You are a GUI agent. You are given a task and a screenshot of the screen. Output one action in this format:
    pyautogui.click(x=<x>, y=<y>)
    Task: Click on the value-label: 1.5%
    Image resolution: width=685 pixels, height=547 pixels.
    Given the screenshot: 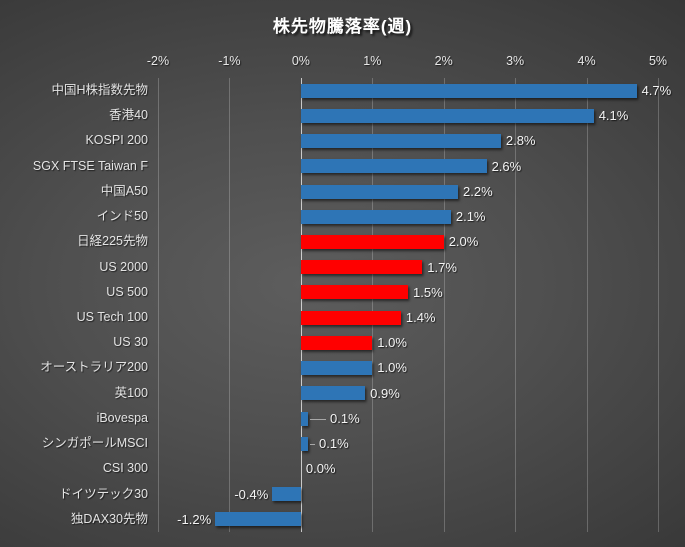 What is the action you would take?
    pyautogui.click(x=428, y=292)
    